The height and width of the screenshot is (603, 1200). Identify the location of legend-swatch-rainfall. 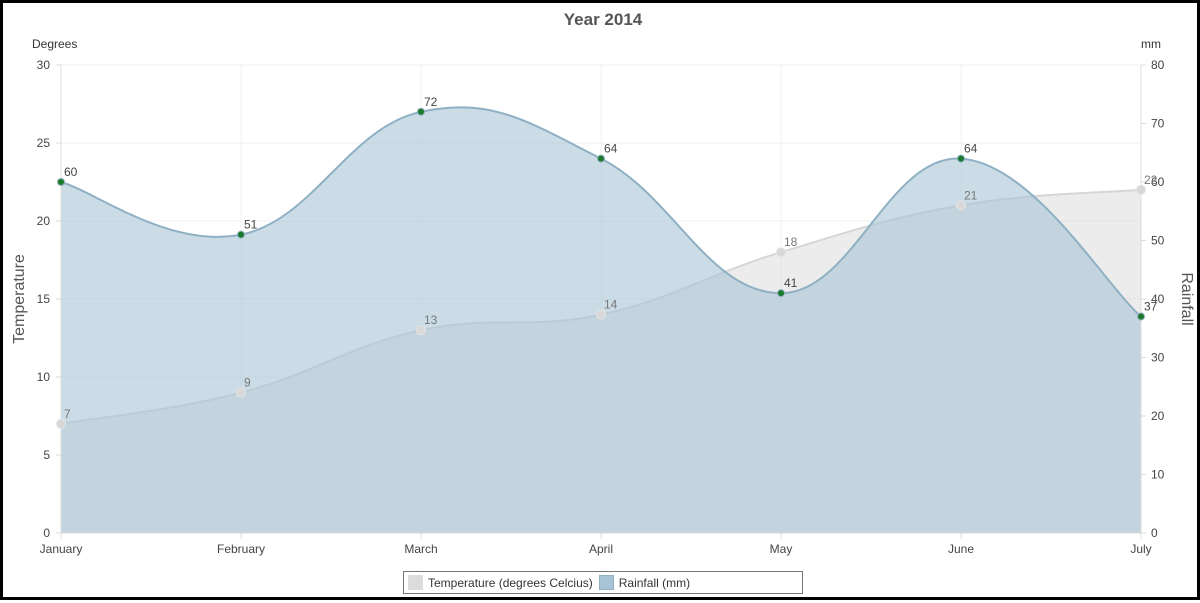
(606, 582).